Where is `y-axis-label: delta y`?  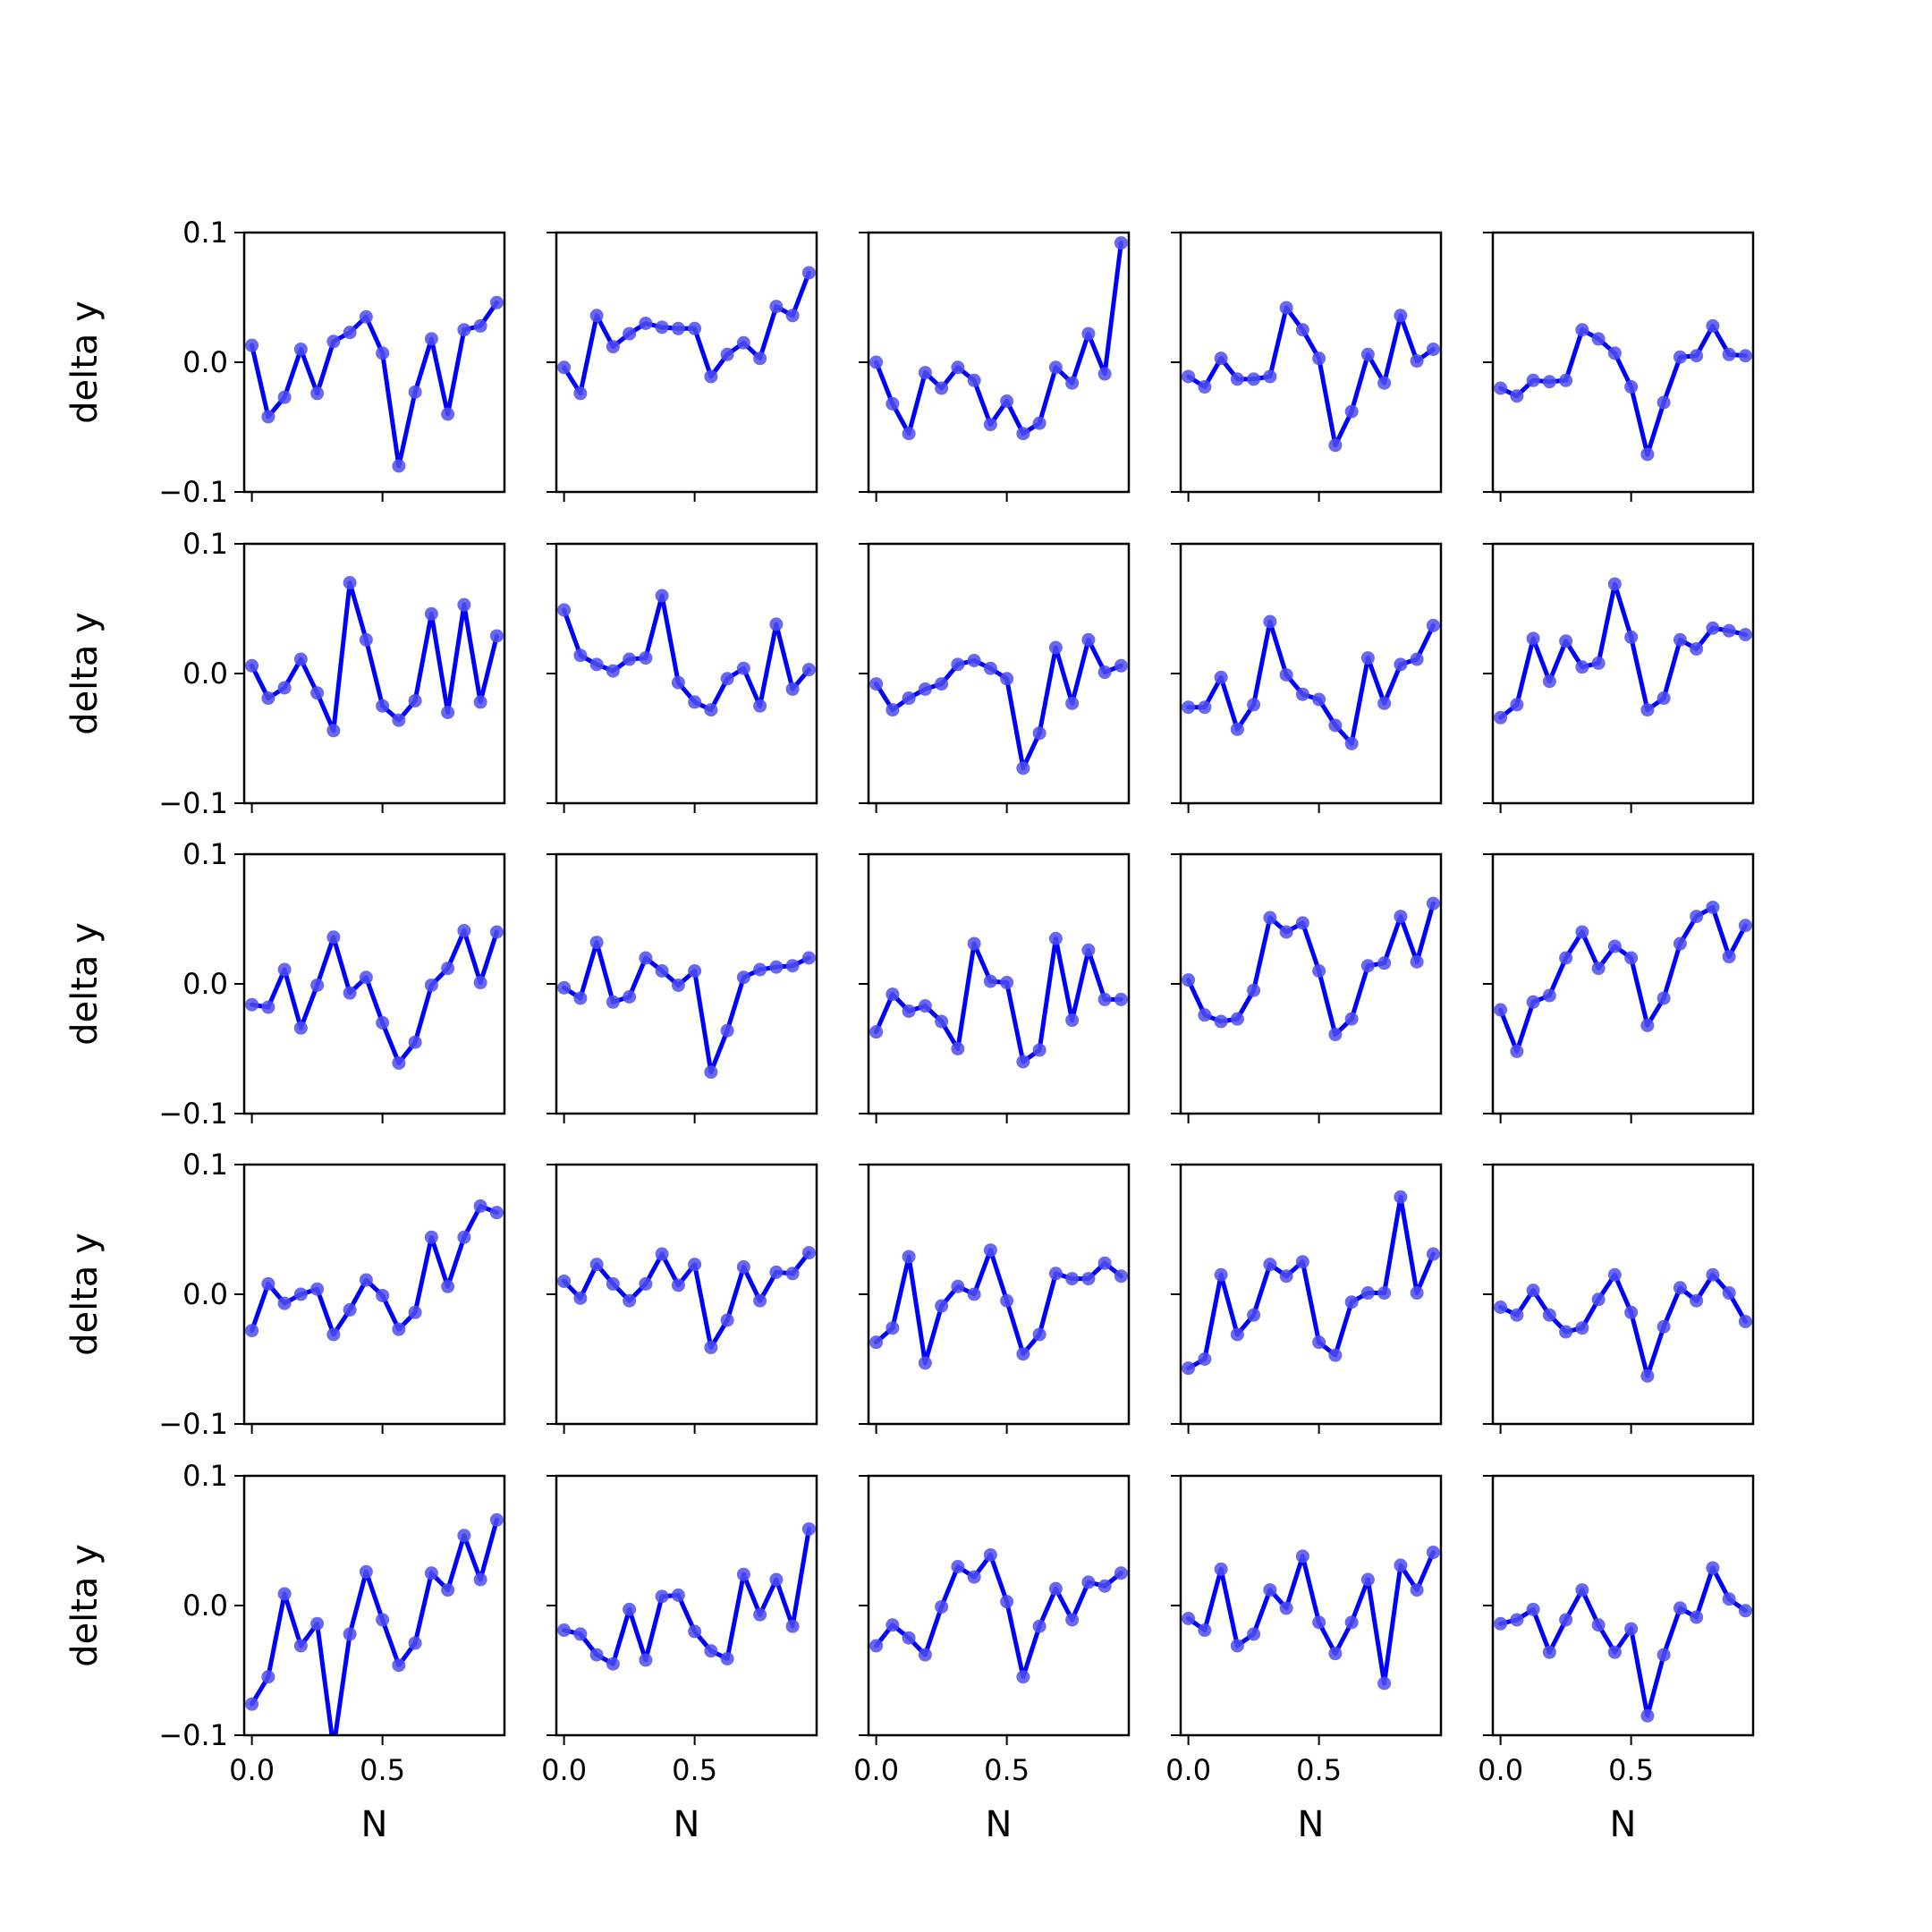 y-axis-label: delta y is located at coordinates (85, 984).